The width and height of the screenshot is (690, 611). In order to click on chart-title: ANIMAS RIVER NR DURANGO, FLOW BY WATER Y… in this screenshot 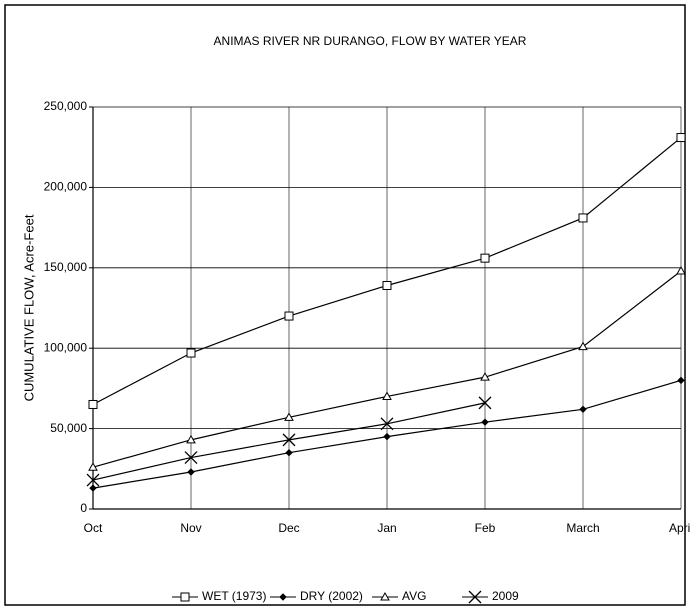, I will do `click(370, 41)`.